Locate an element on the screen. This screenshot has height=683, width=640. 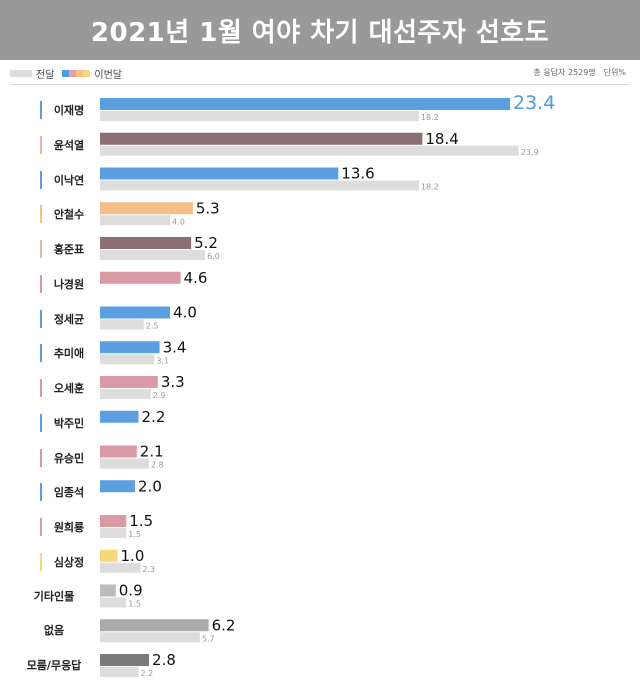
legend-swatch-yellow is located at coordinates (87, 73).